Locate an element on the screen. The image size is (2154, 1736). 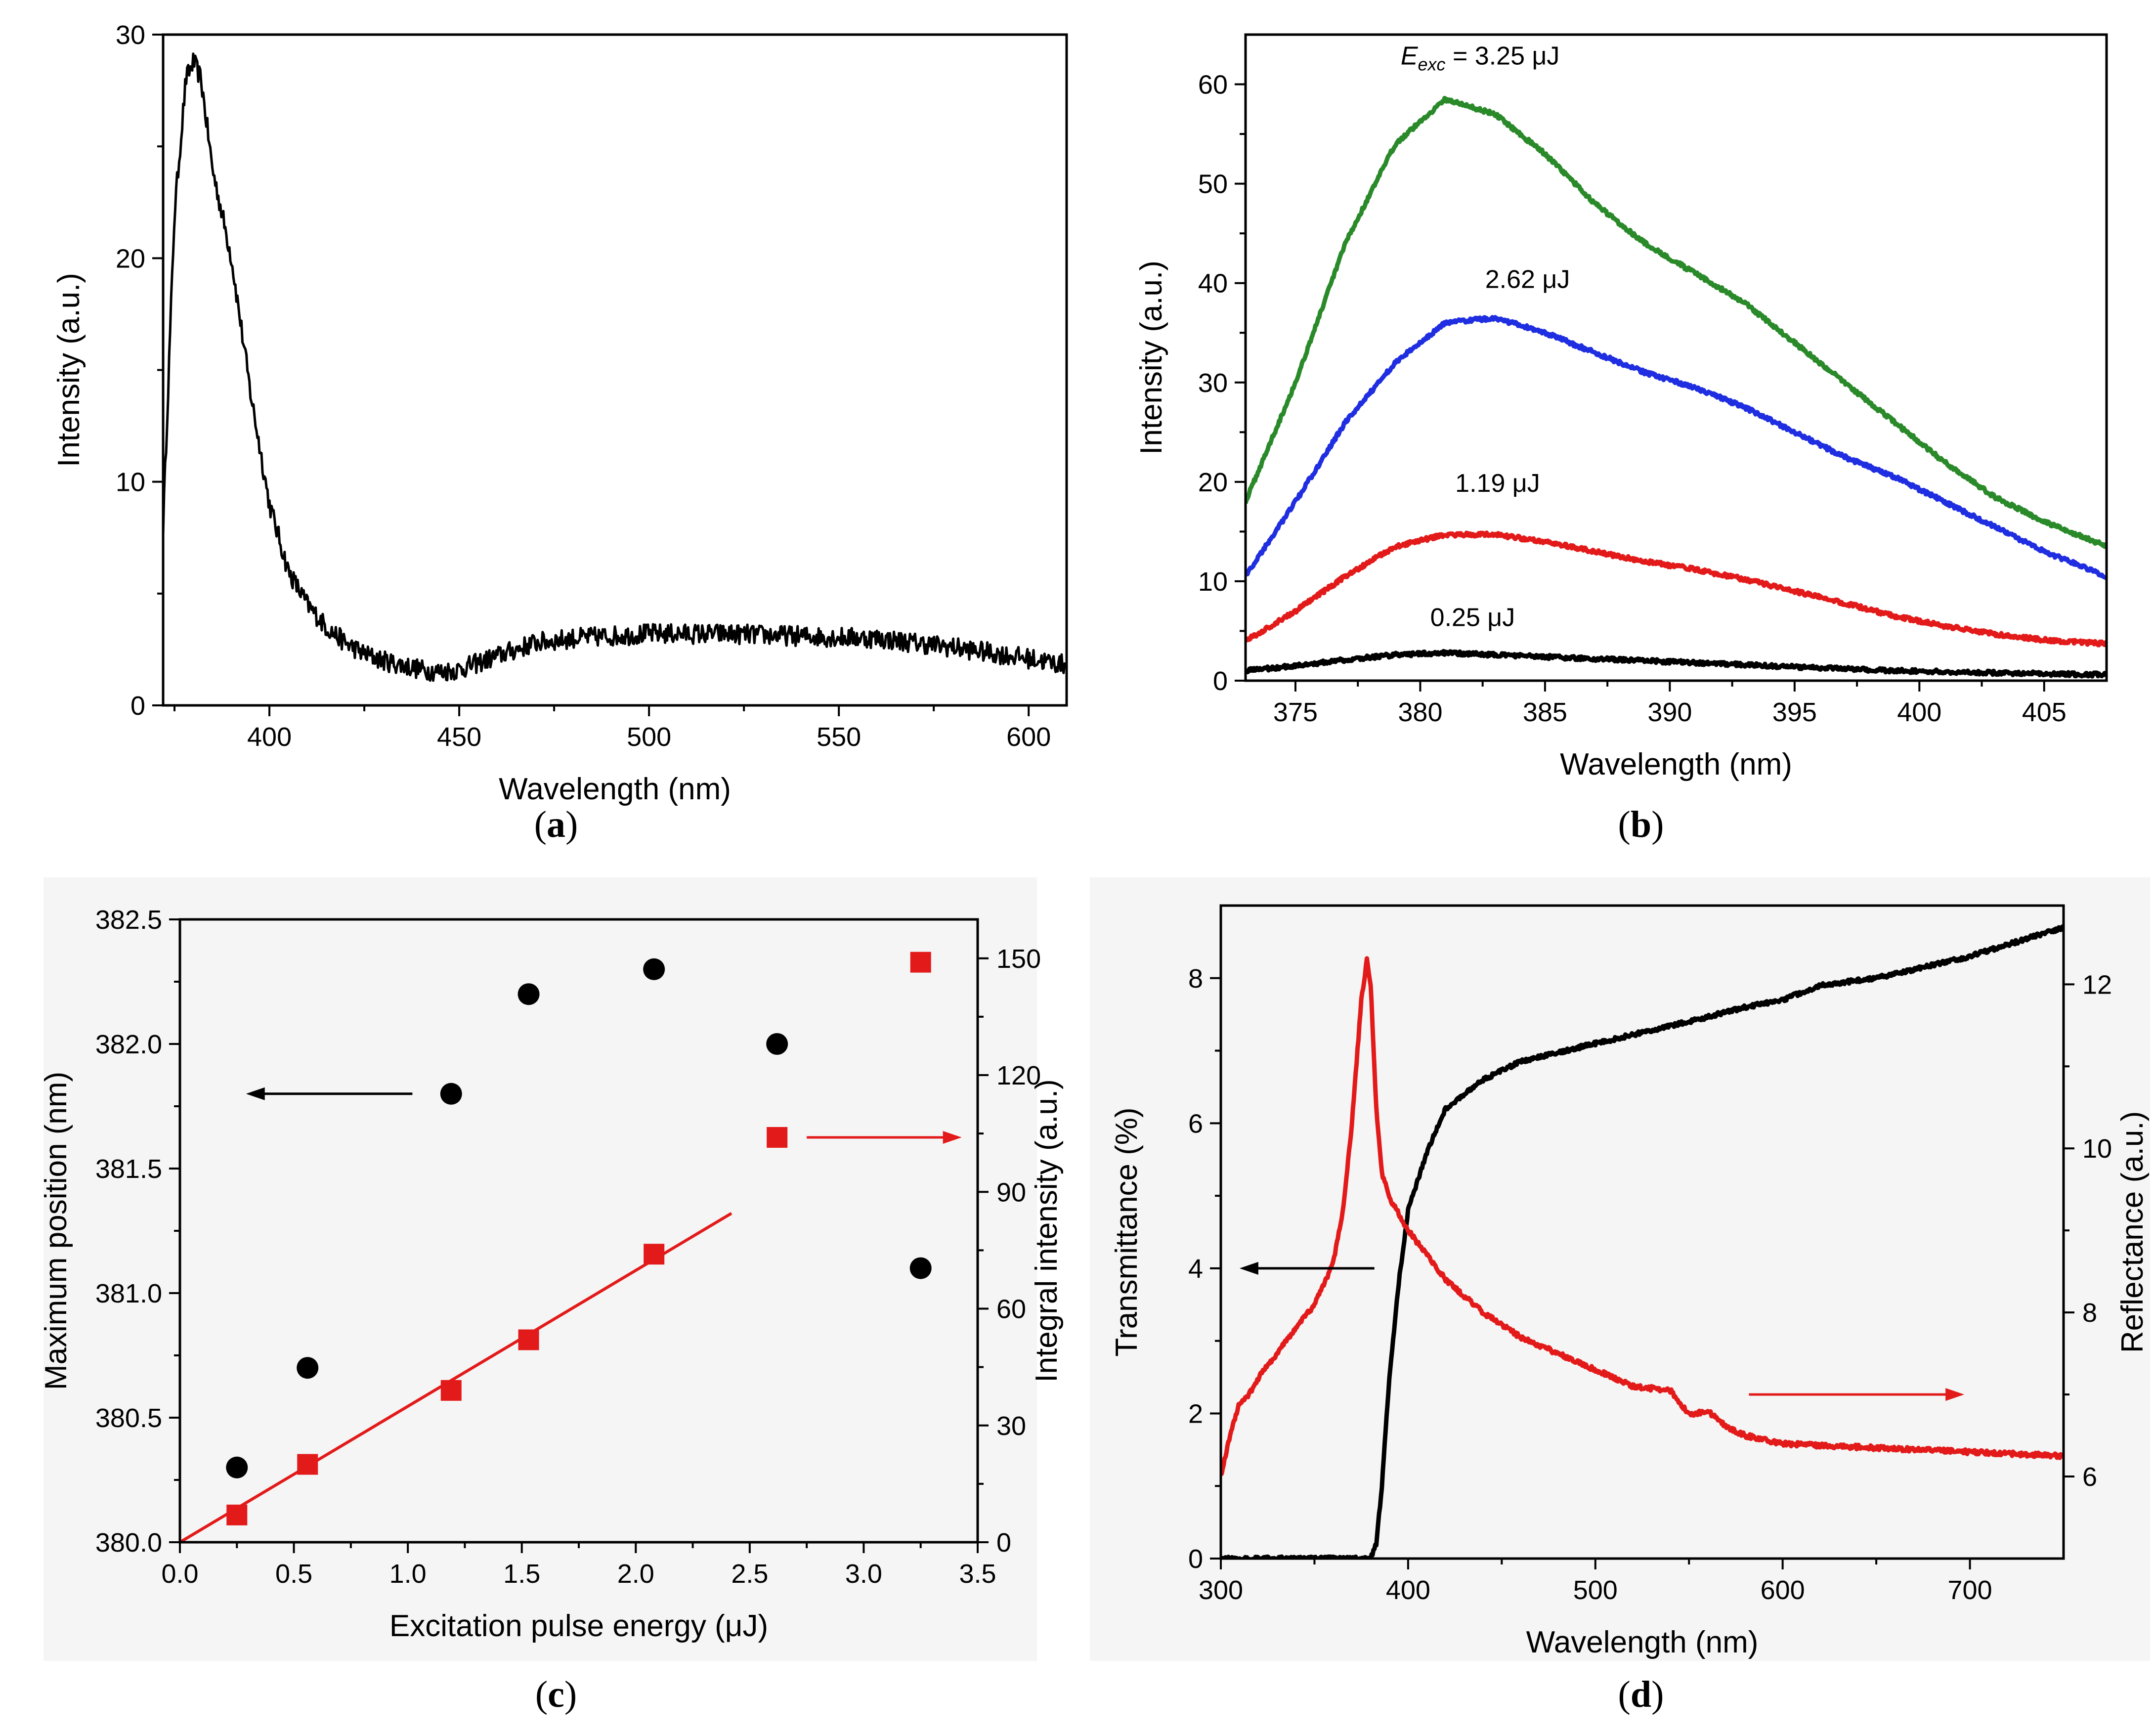
y-tick-label: 8 is located at coordinates (1195, 979).